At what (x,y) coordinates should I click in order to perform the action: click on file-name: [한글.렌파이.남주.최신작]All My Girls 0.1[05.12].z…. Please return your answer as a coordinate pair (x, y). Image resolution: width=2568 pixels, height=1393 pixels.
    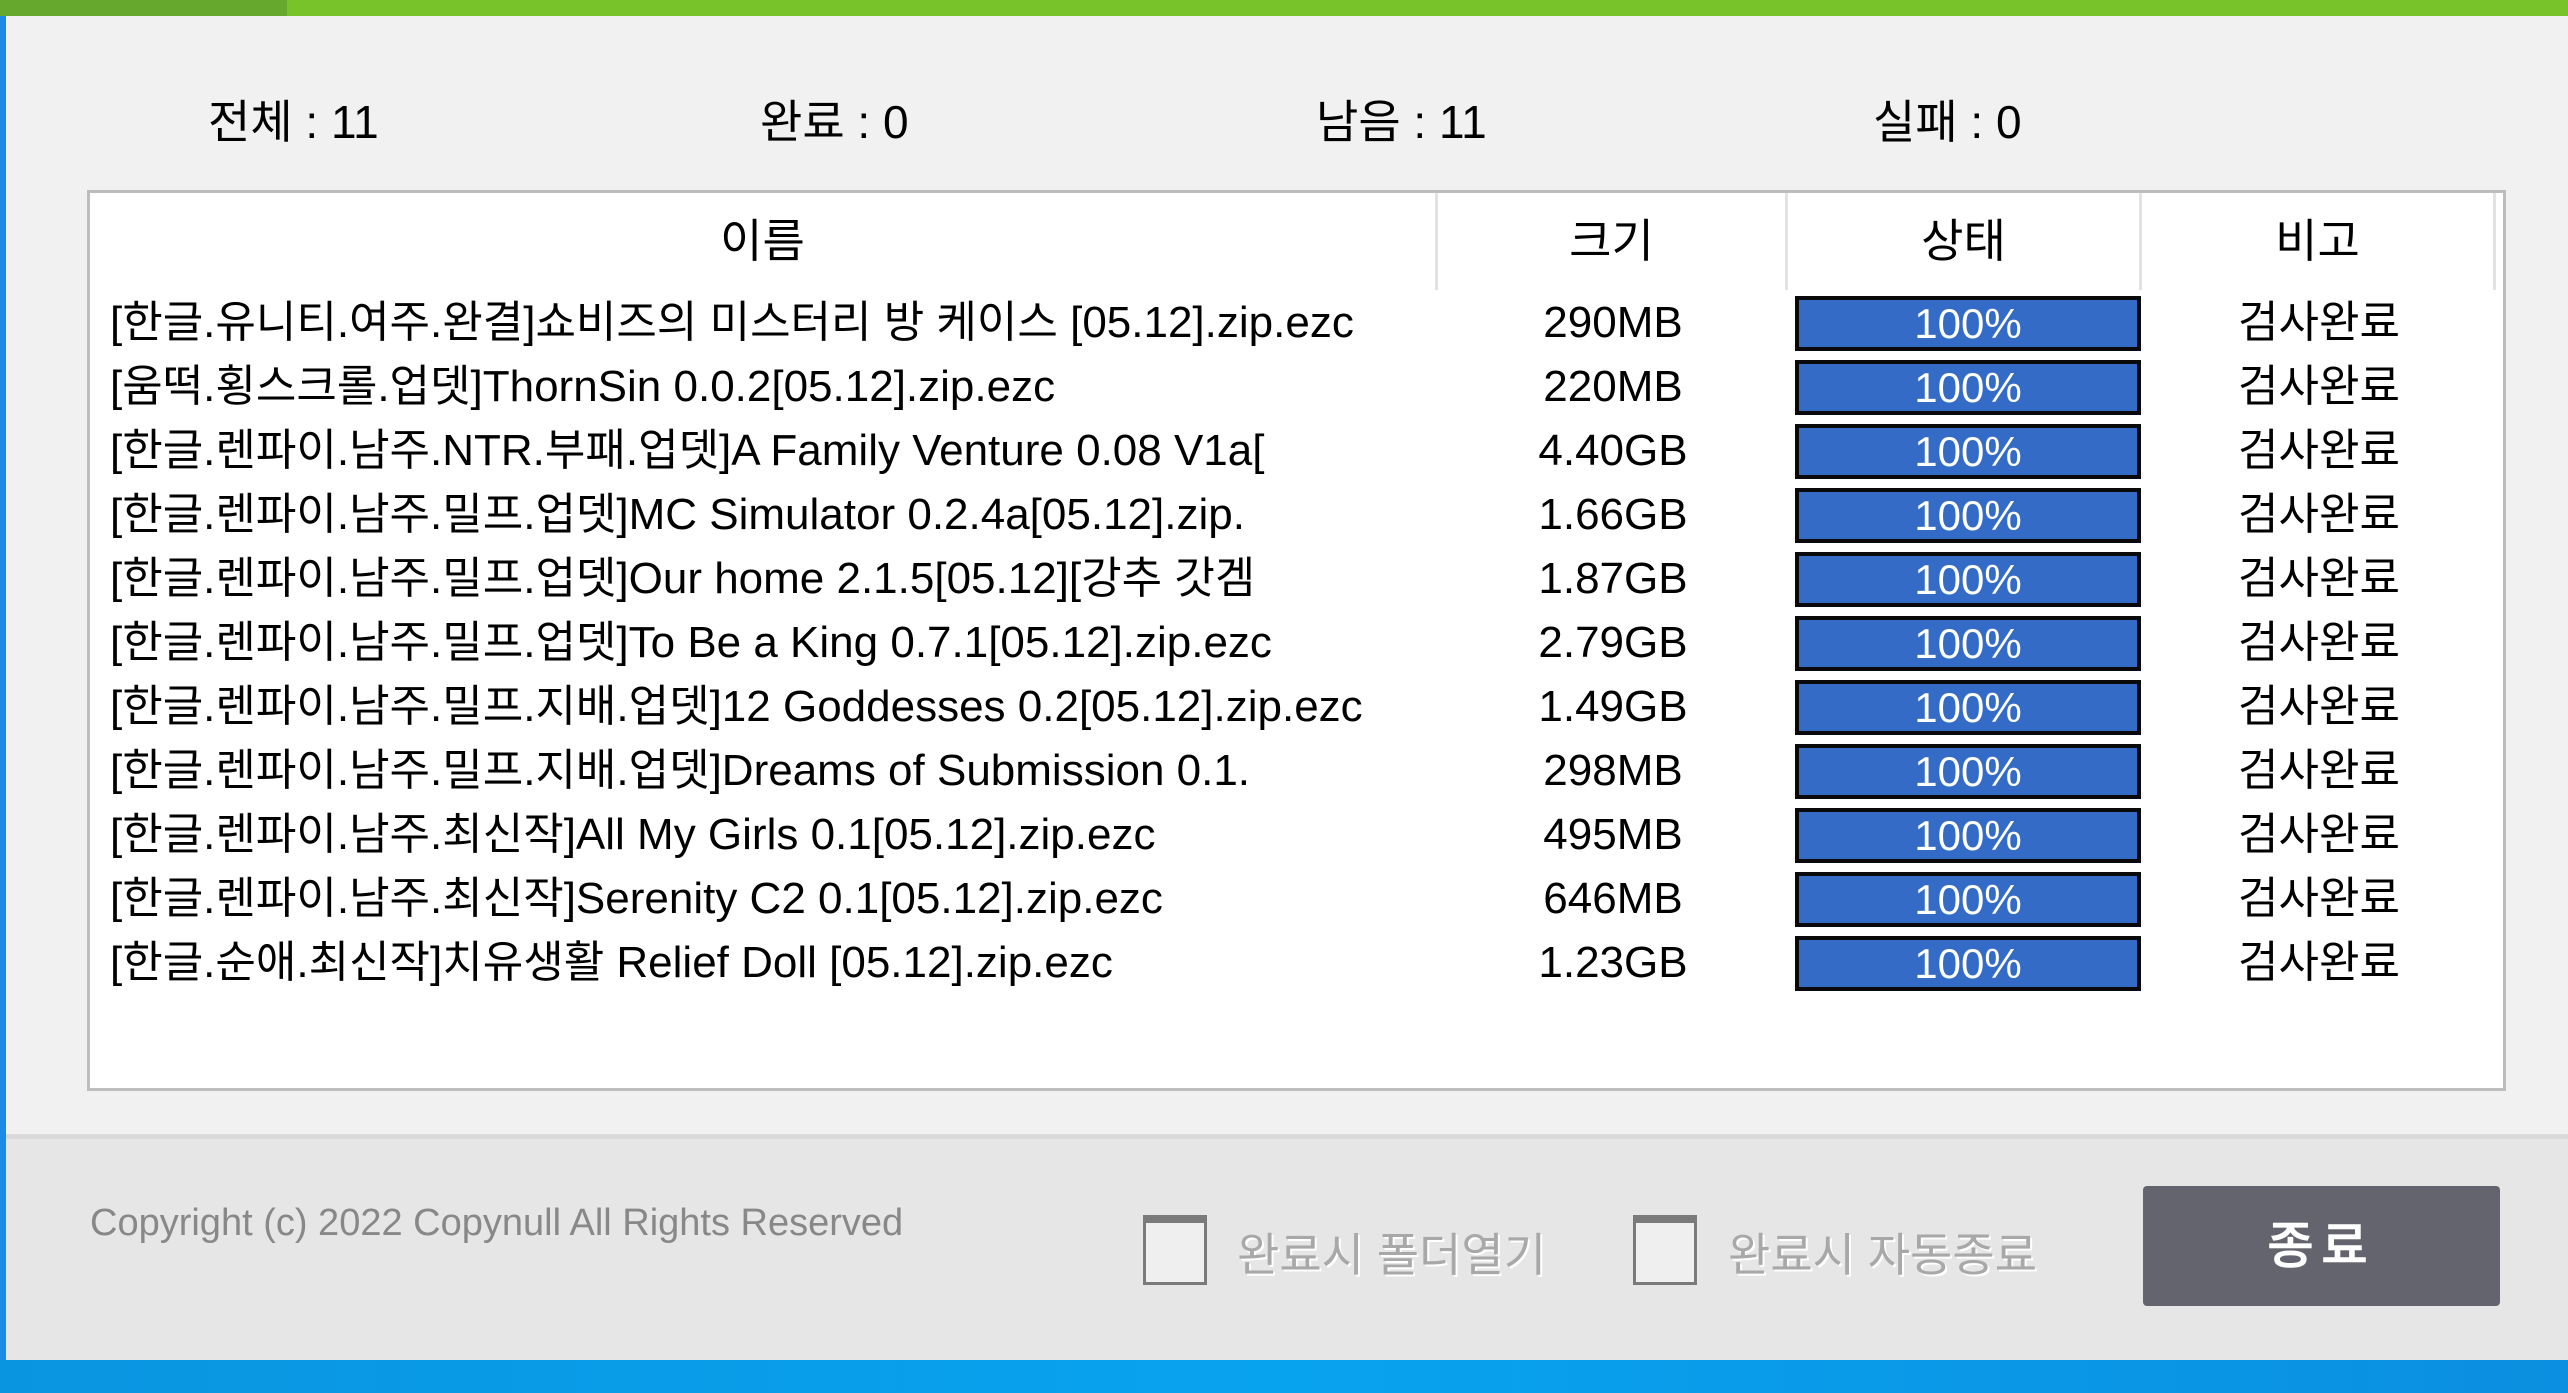
    Looking at the image, I should click on (633, 834).